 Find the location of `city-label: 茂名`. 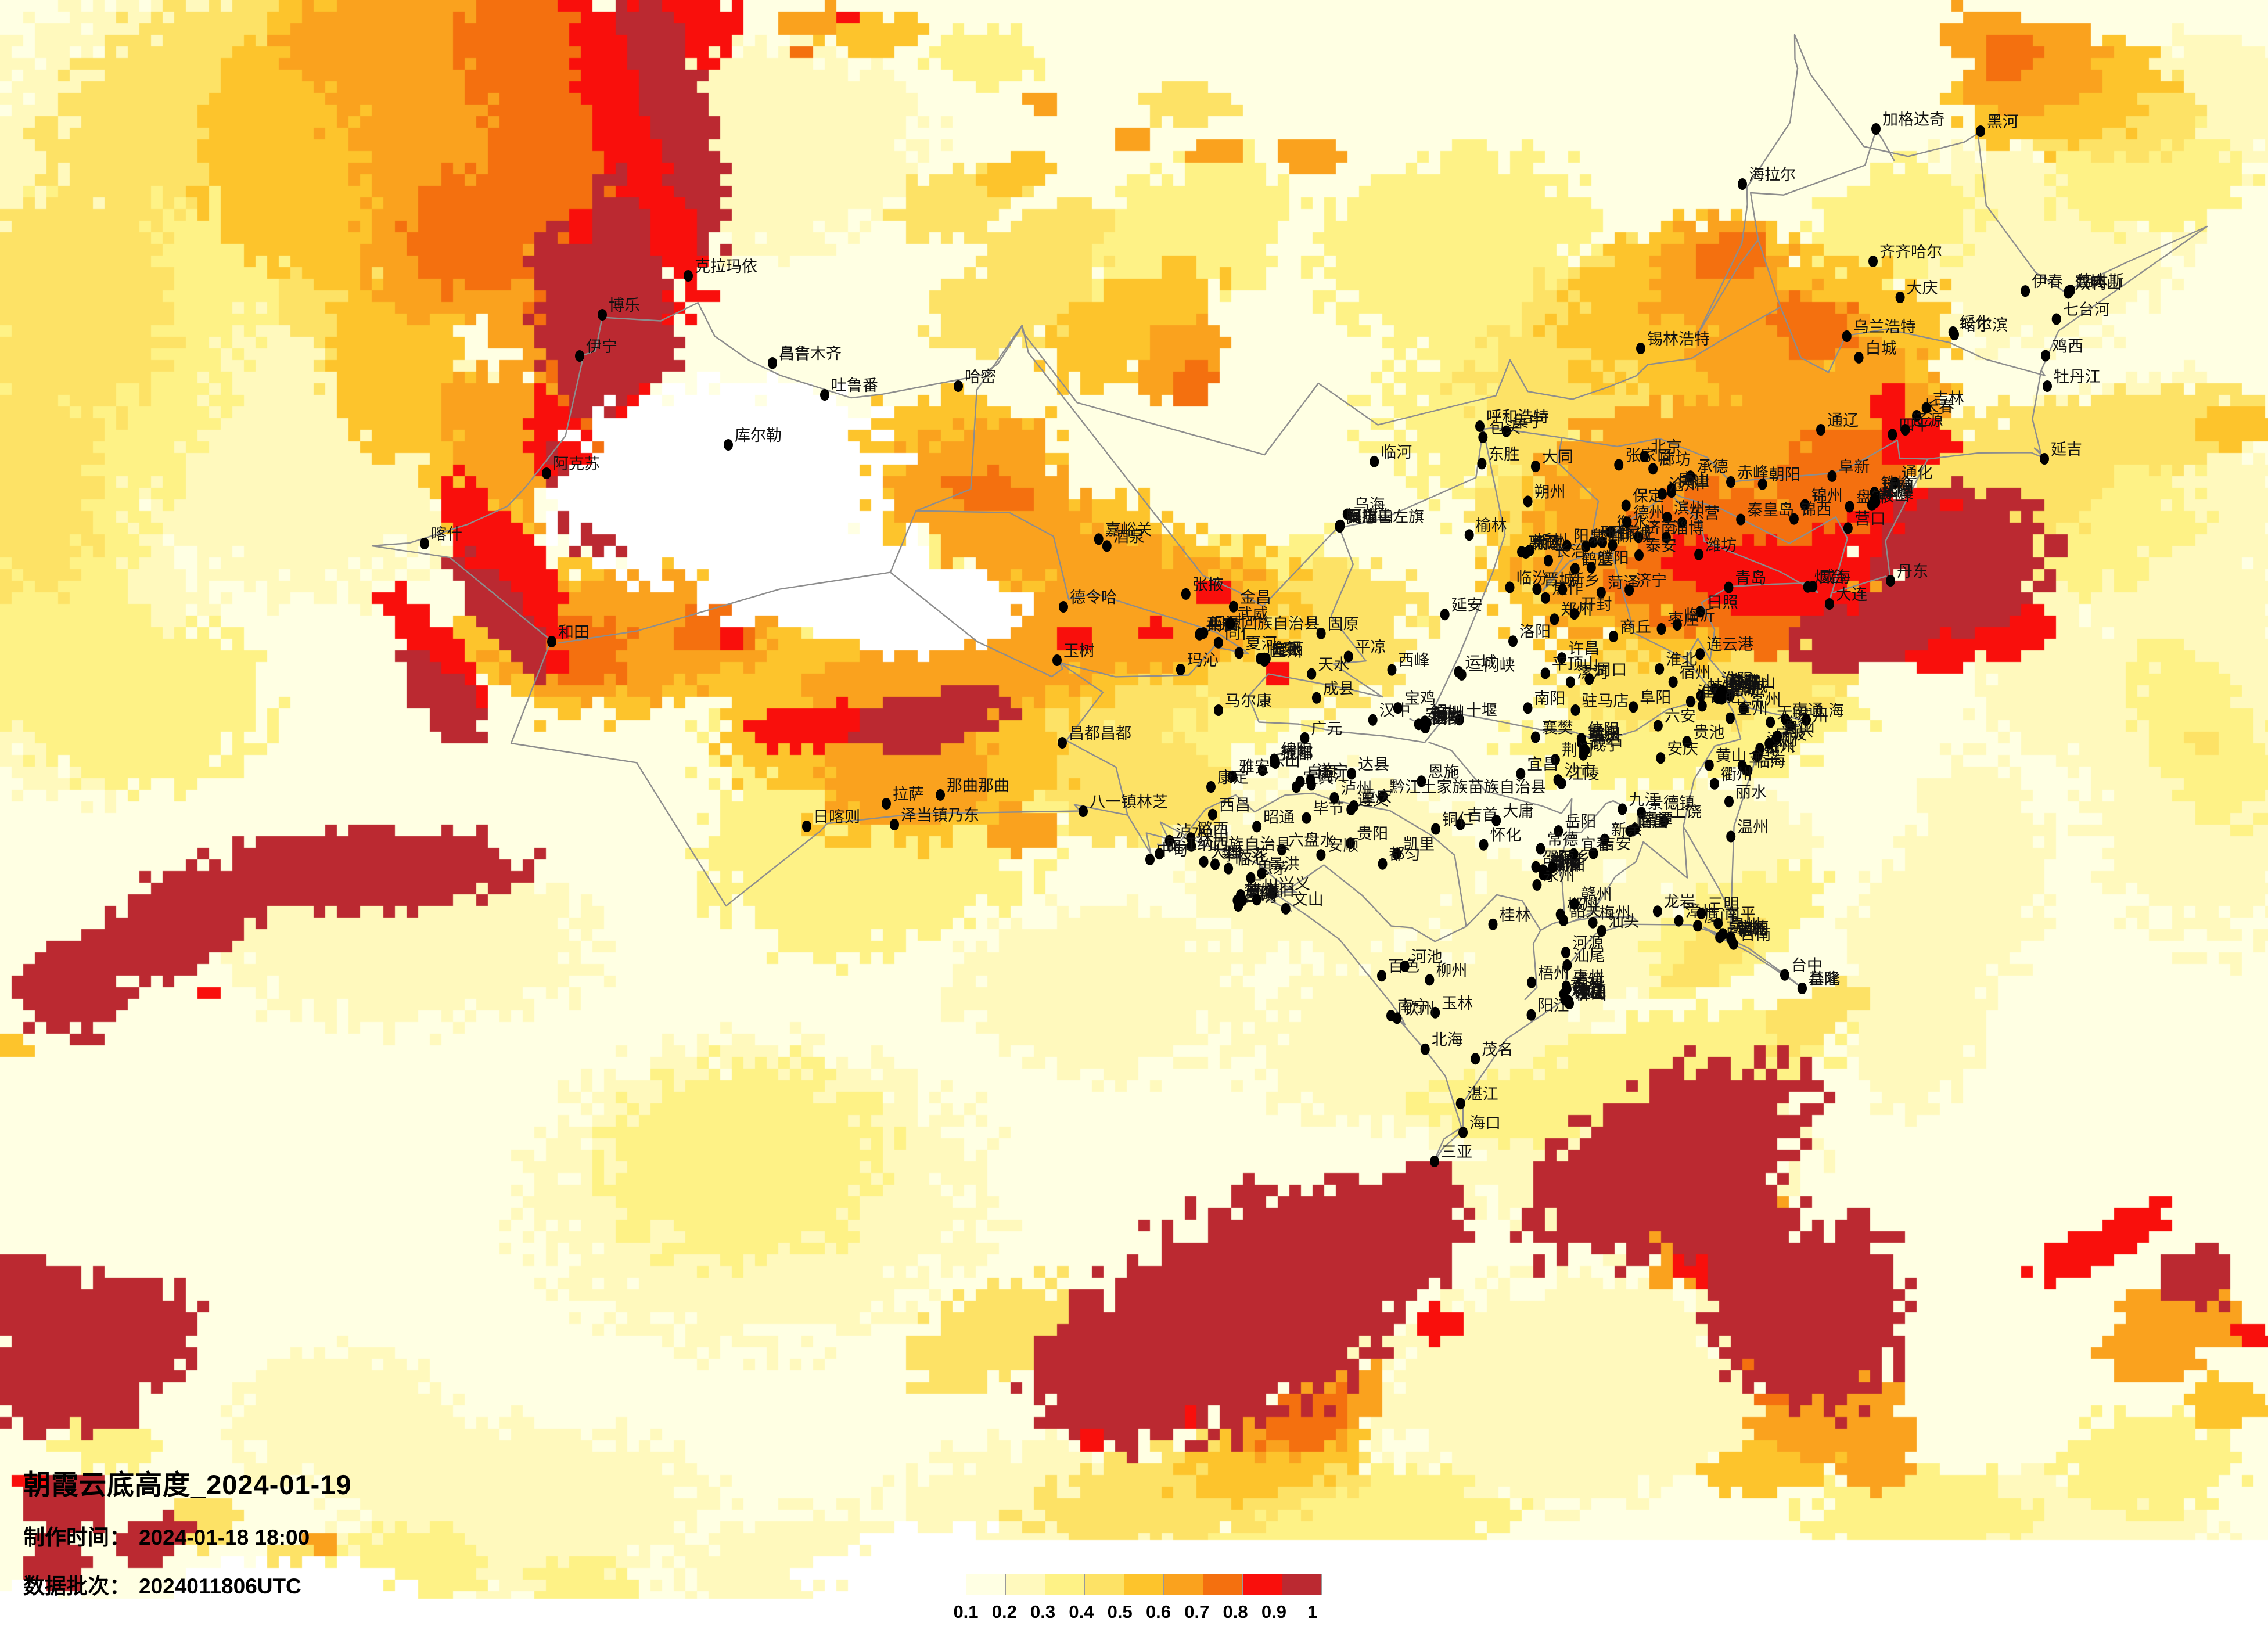

city-label: 茂名 is located at coordinates (1497, 1049).